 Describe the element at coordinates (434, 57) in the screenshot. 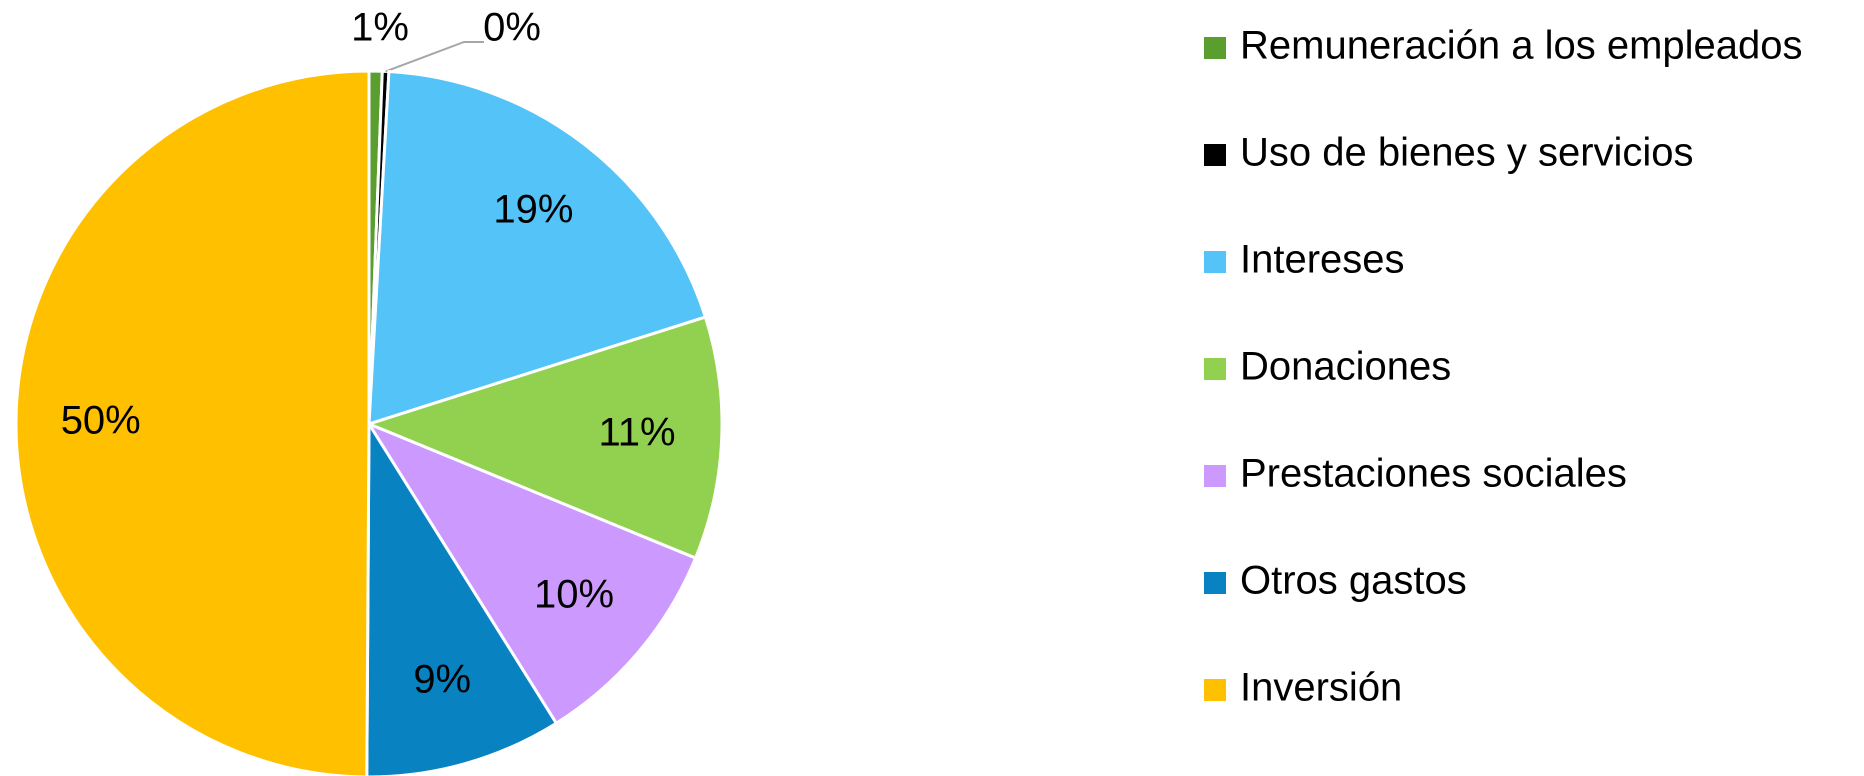

I see `leader-line` at that location.